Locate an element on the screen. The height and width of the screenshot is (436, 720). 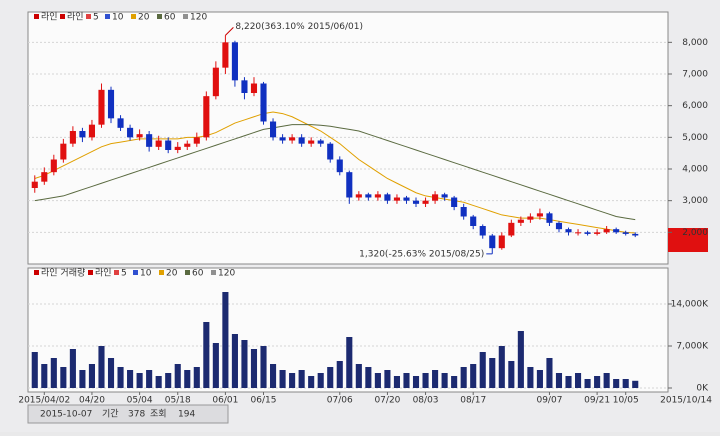
x-tick-label: 05/04 is located at coordinates (140, 401).